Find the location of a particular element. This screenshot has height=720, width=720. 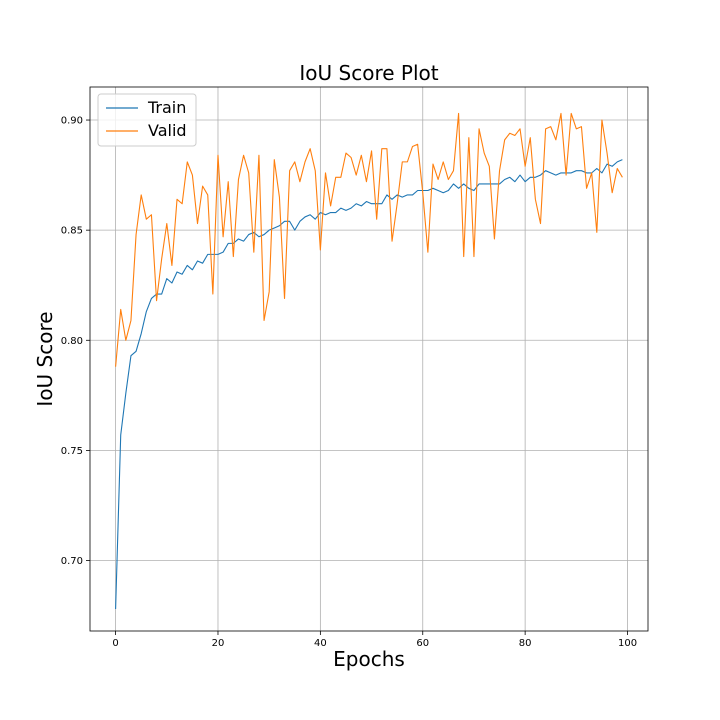

x-tick-label: 40 is located at coordinates (320, 643).